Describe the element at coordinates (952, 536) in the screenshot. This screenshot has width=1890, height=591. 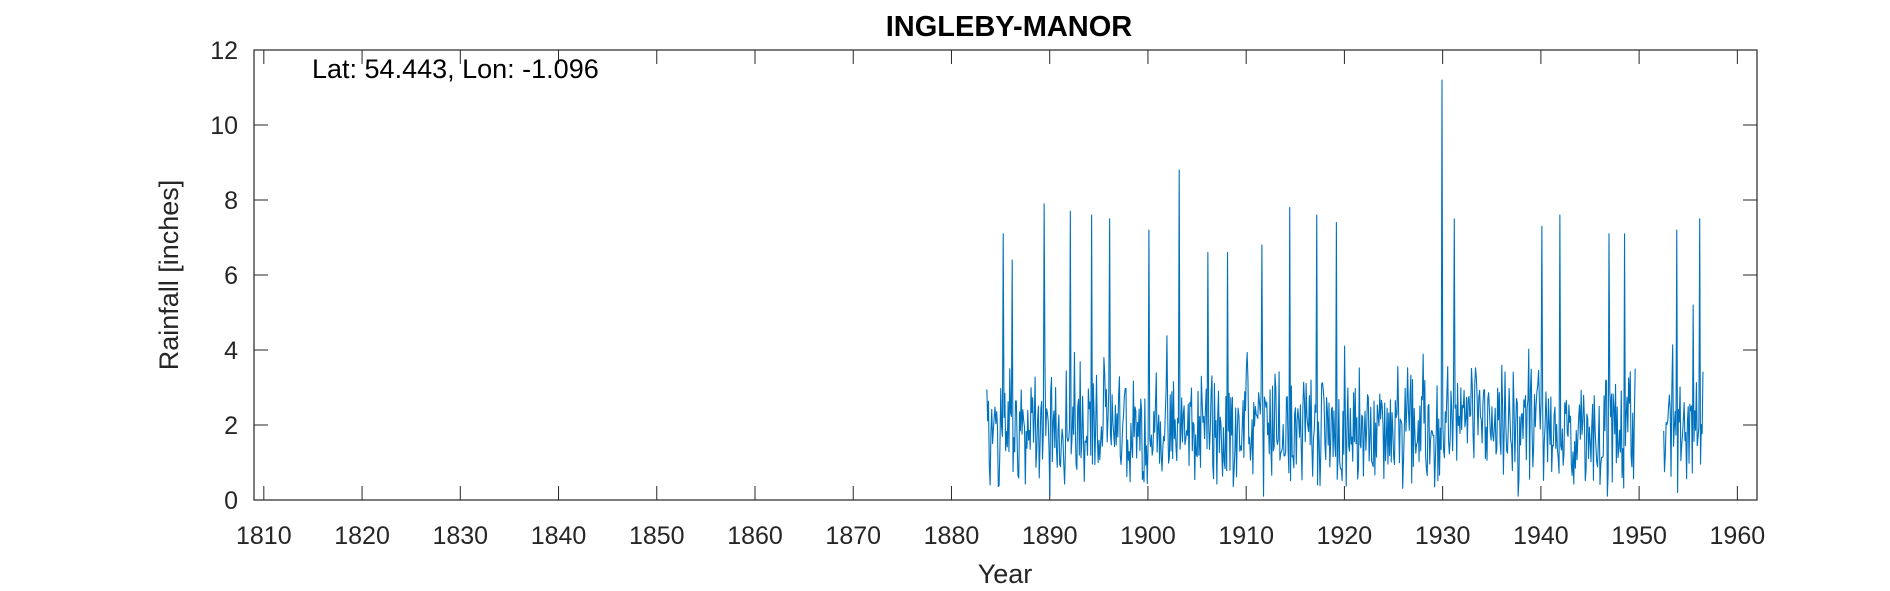
I see `x-tick-label: 1880` at that location.